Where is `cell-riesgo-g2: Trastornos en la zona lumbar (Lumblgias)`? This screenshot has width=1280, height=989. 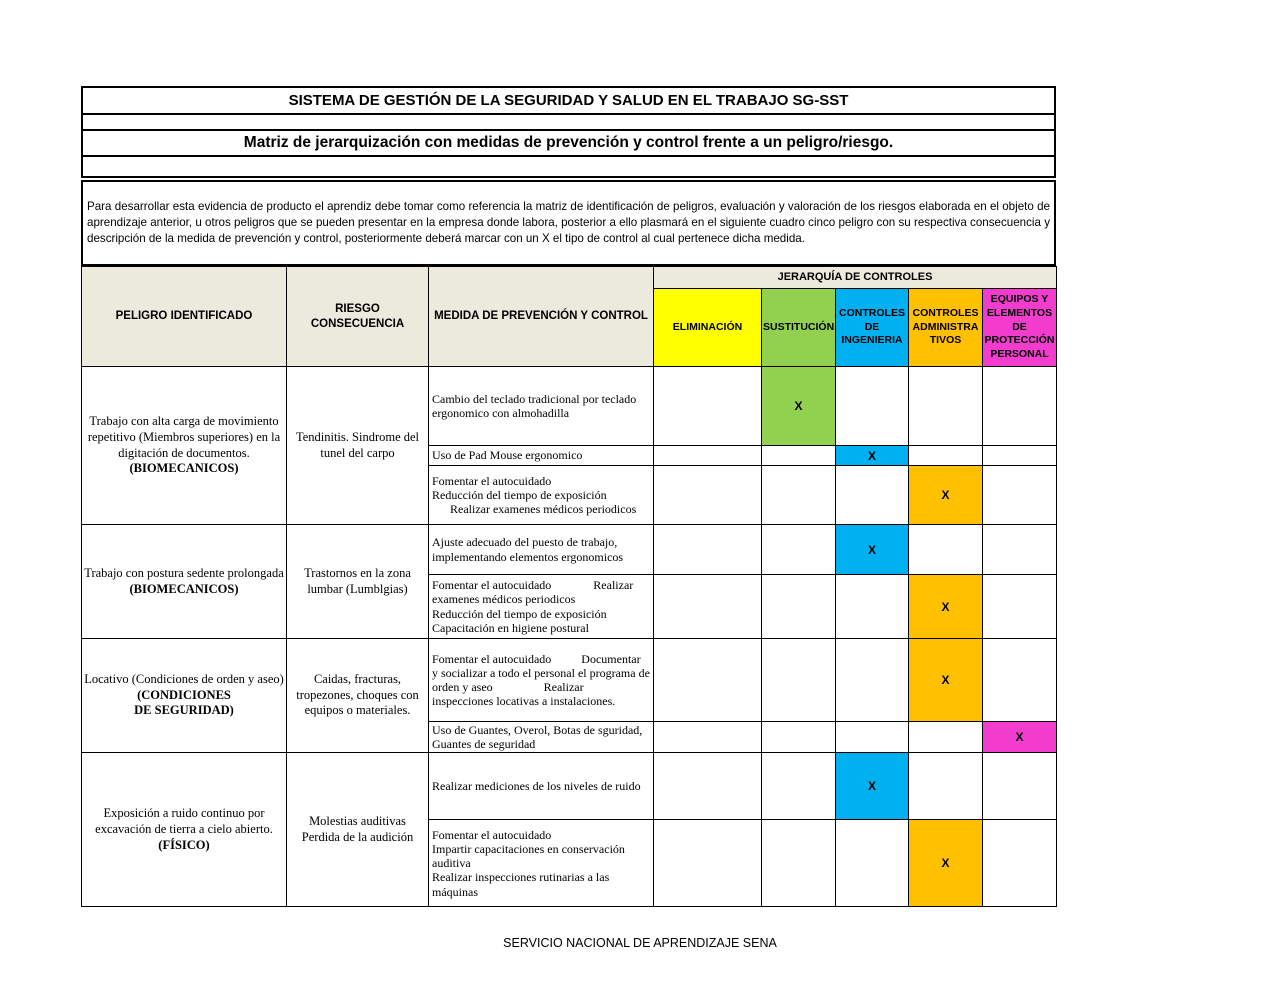 cell-riesgo-g2: Trastornos en la zona lumbar (Lumblgias) is located at coordinates (357, 581).